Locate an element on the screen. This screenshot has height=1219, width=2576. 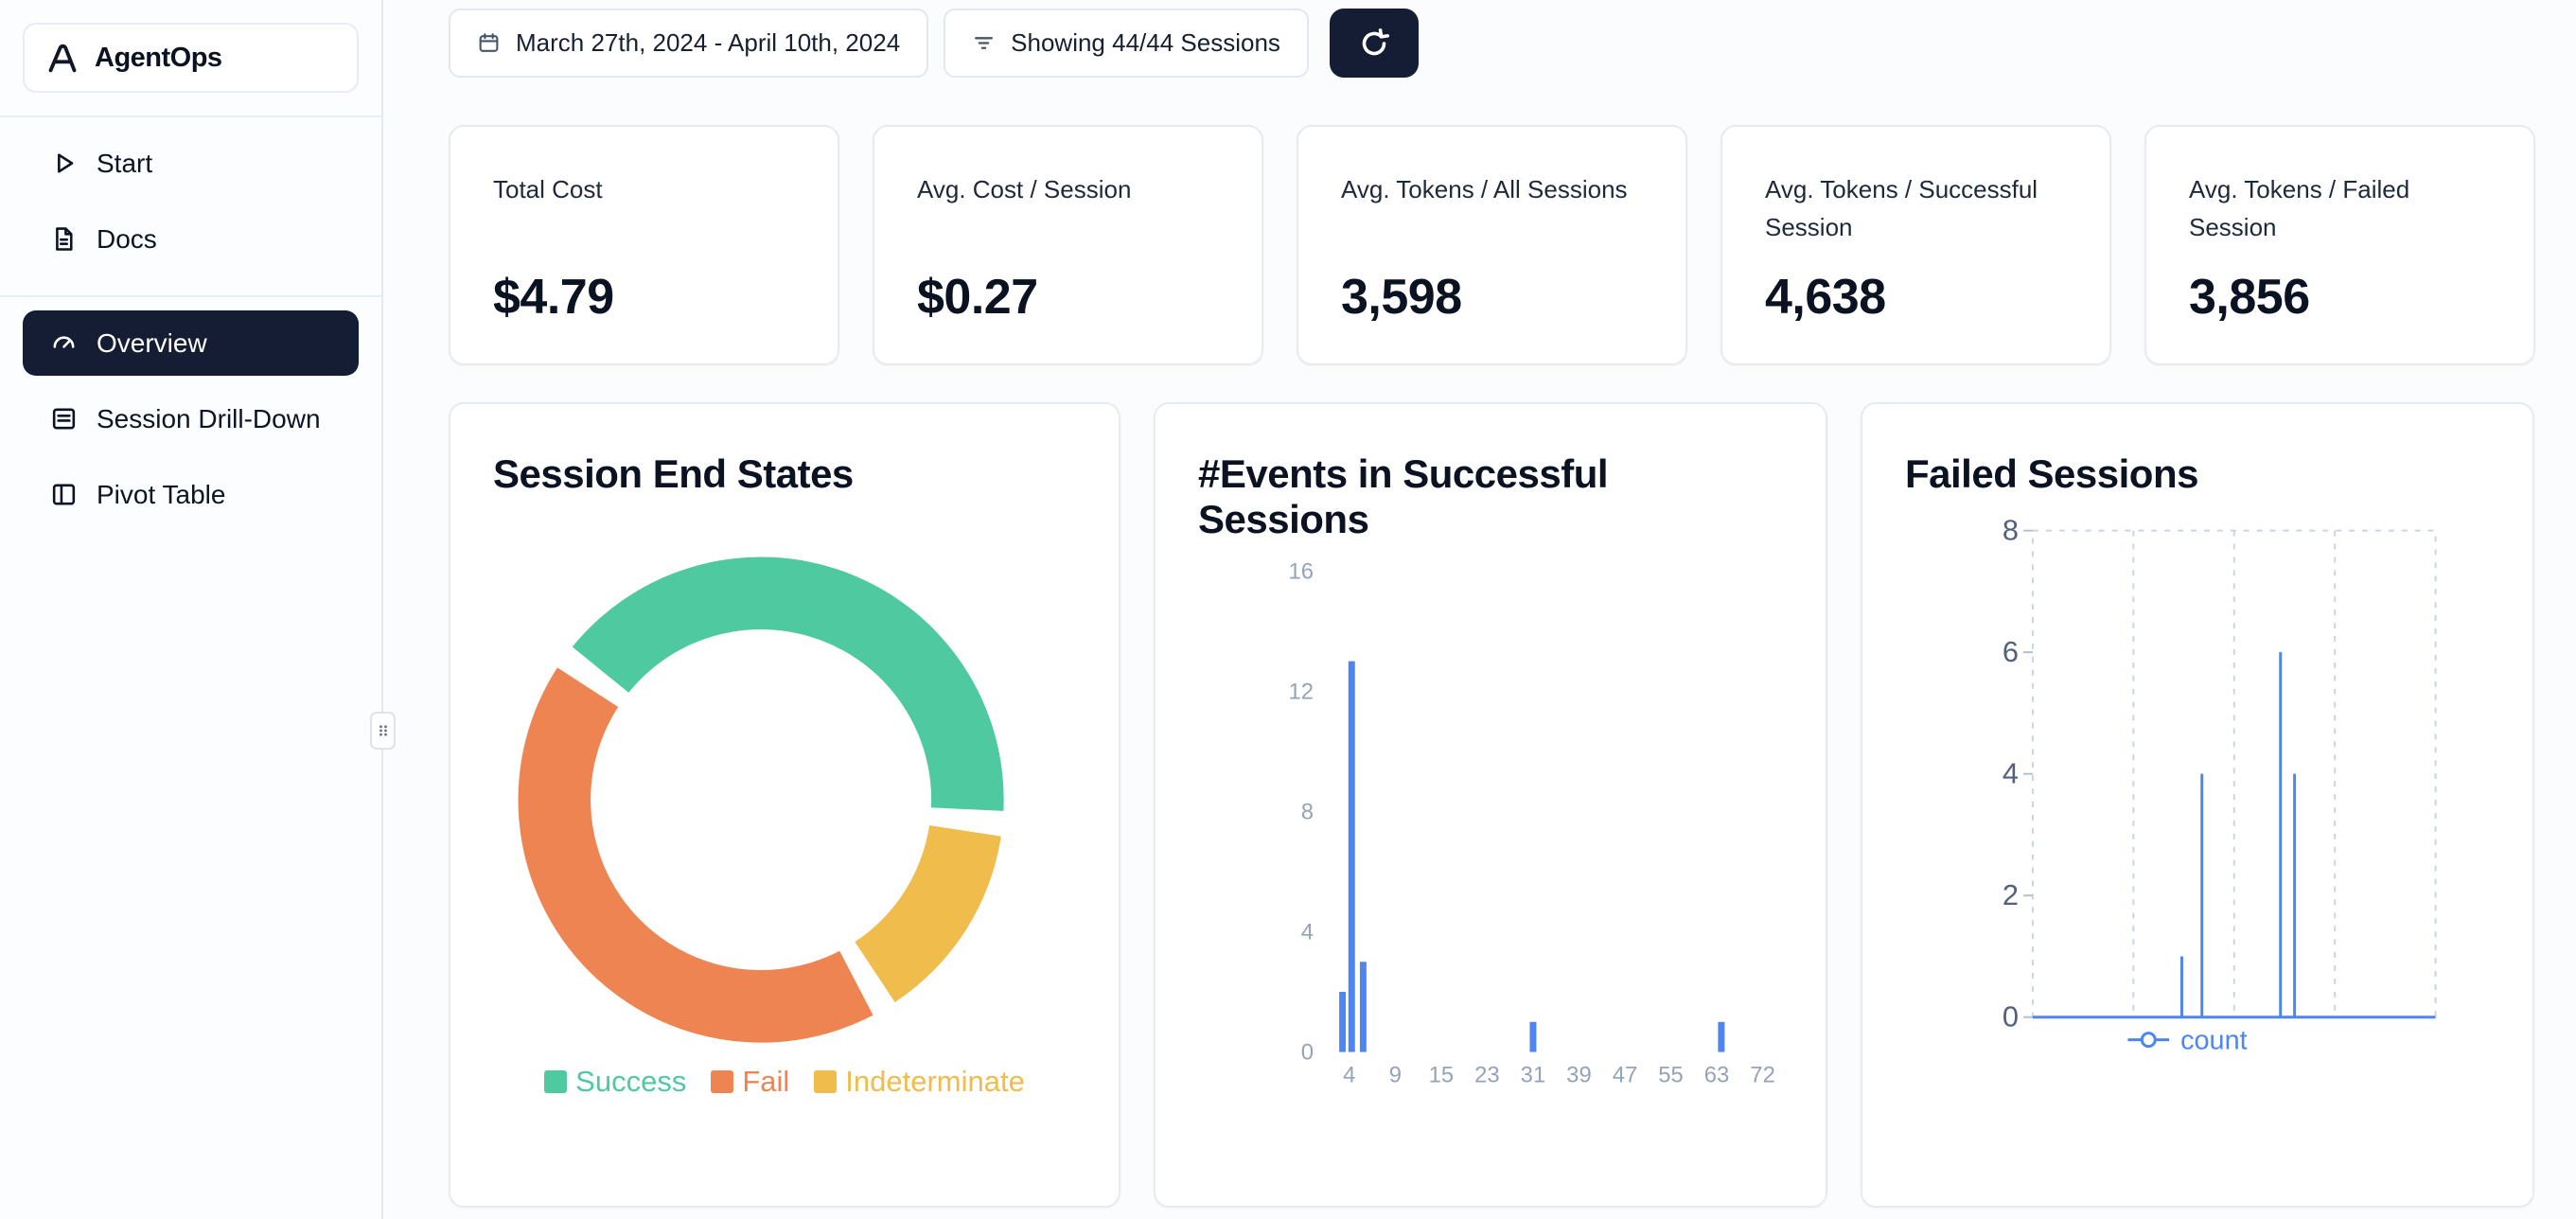
count-series-line is located at coordinates (2234, 835).